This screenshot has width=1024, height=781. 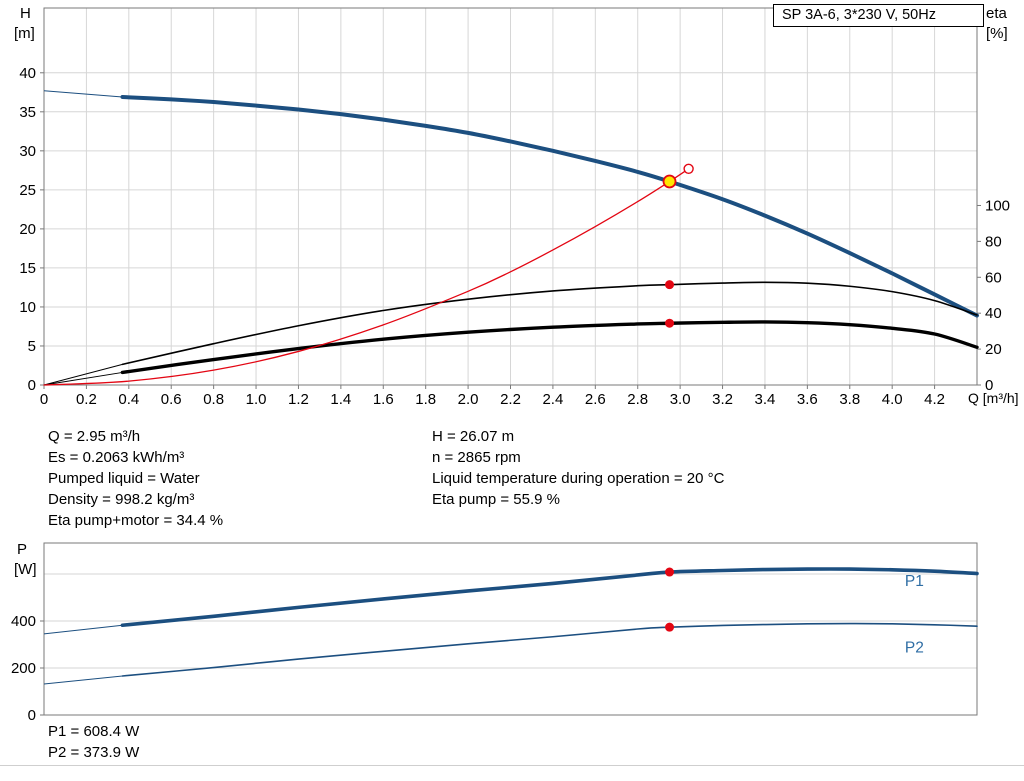 I want to click on eta-pump-point, so click(x=670, y=285).